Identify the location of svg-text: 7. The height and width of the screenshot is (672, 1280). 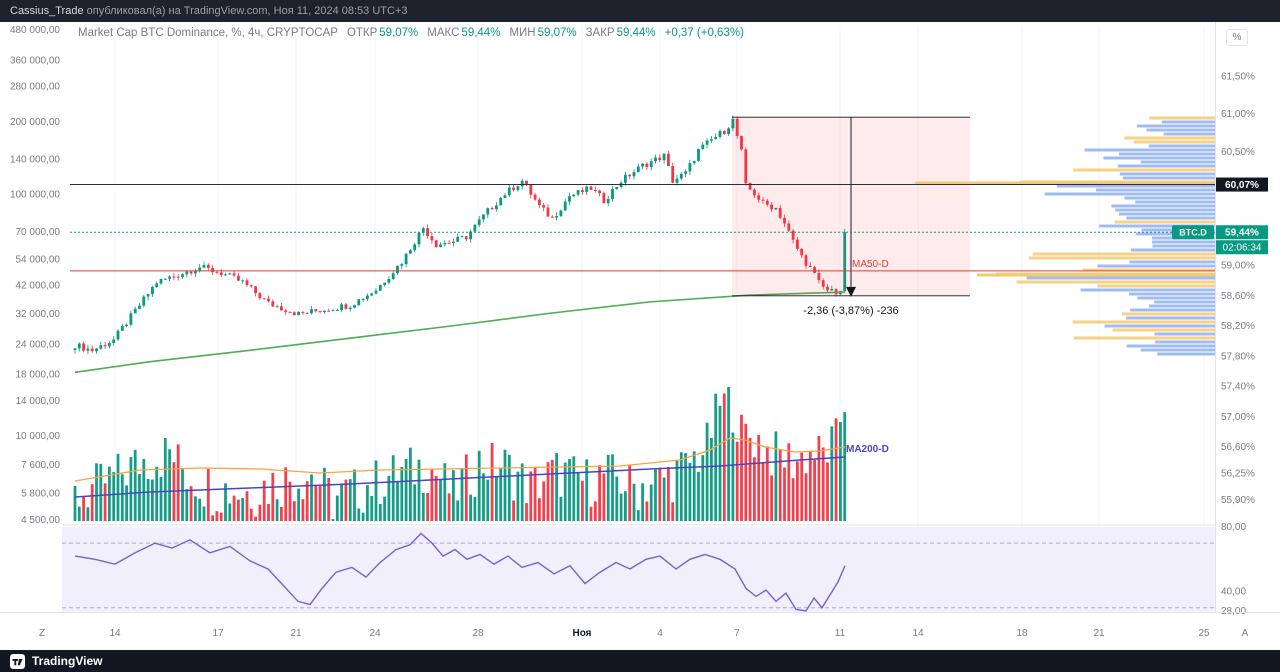
(737, 633).